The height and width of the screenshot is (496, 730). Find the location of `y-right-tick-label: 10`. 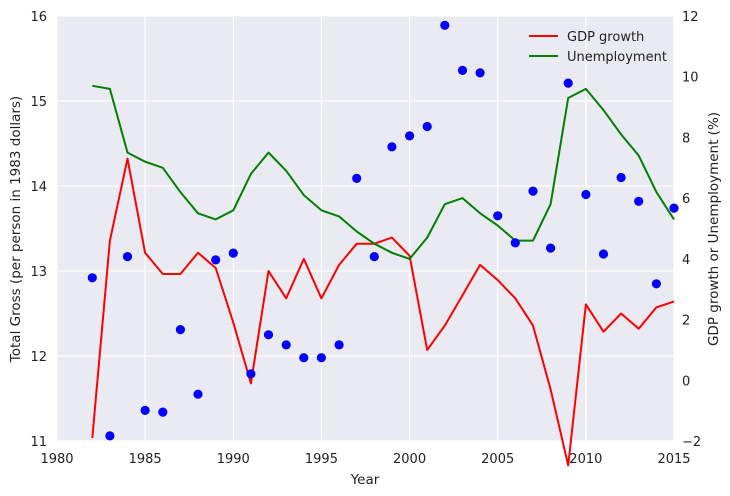

y-right-tick-label: 10 is located at coordinates (690, 78).